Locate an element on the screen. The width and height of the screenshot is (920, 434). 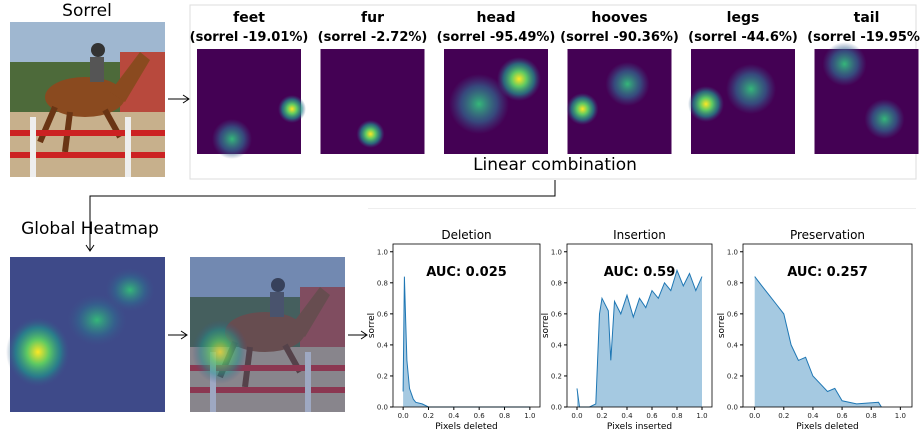
input-photo is located at coordinates (87, 99).